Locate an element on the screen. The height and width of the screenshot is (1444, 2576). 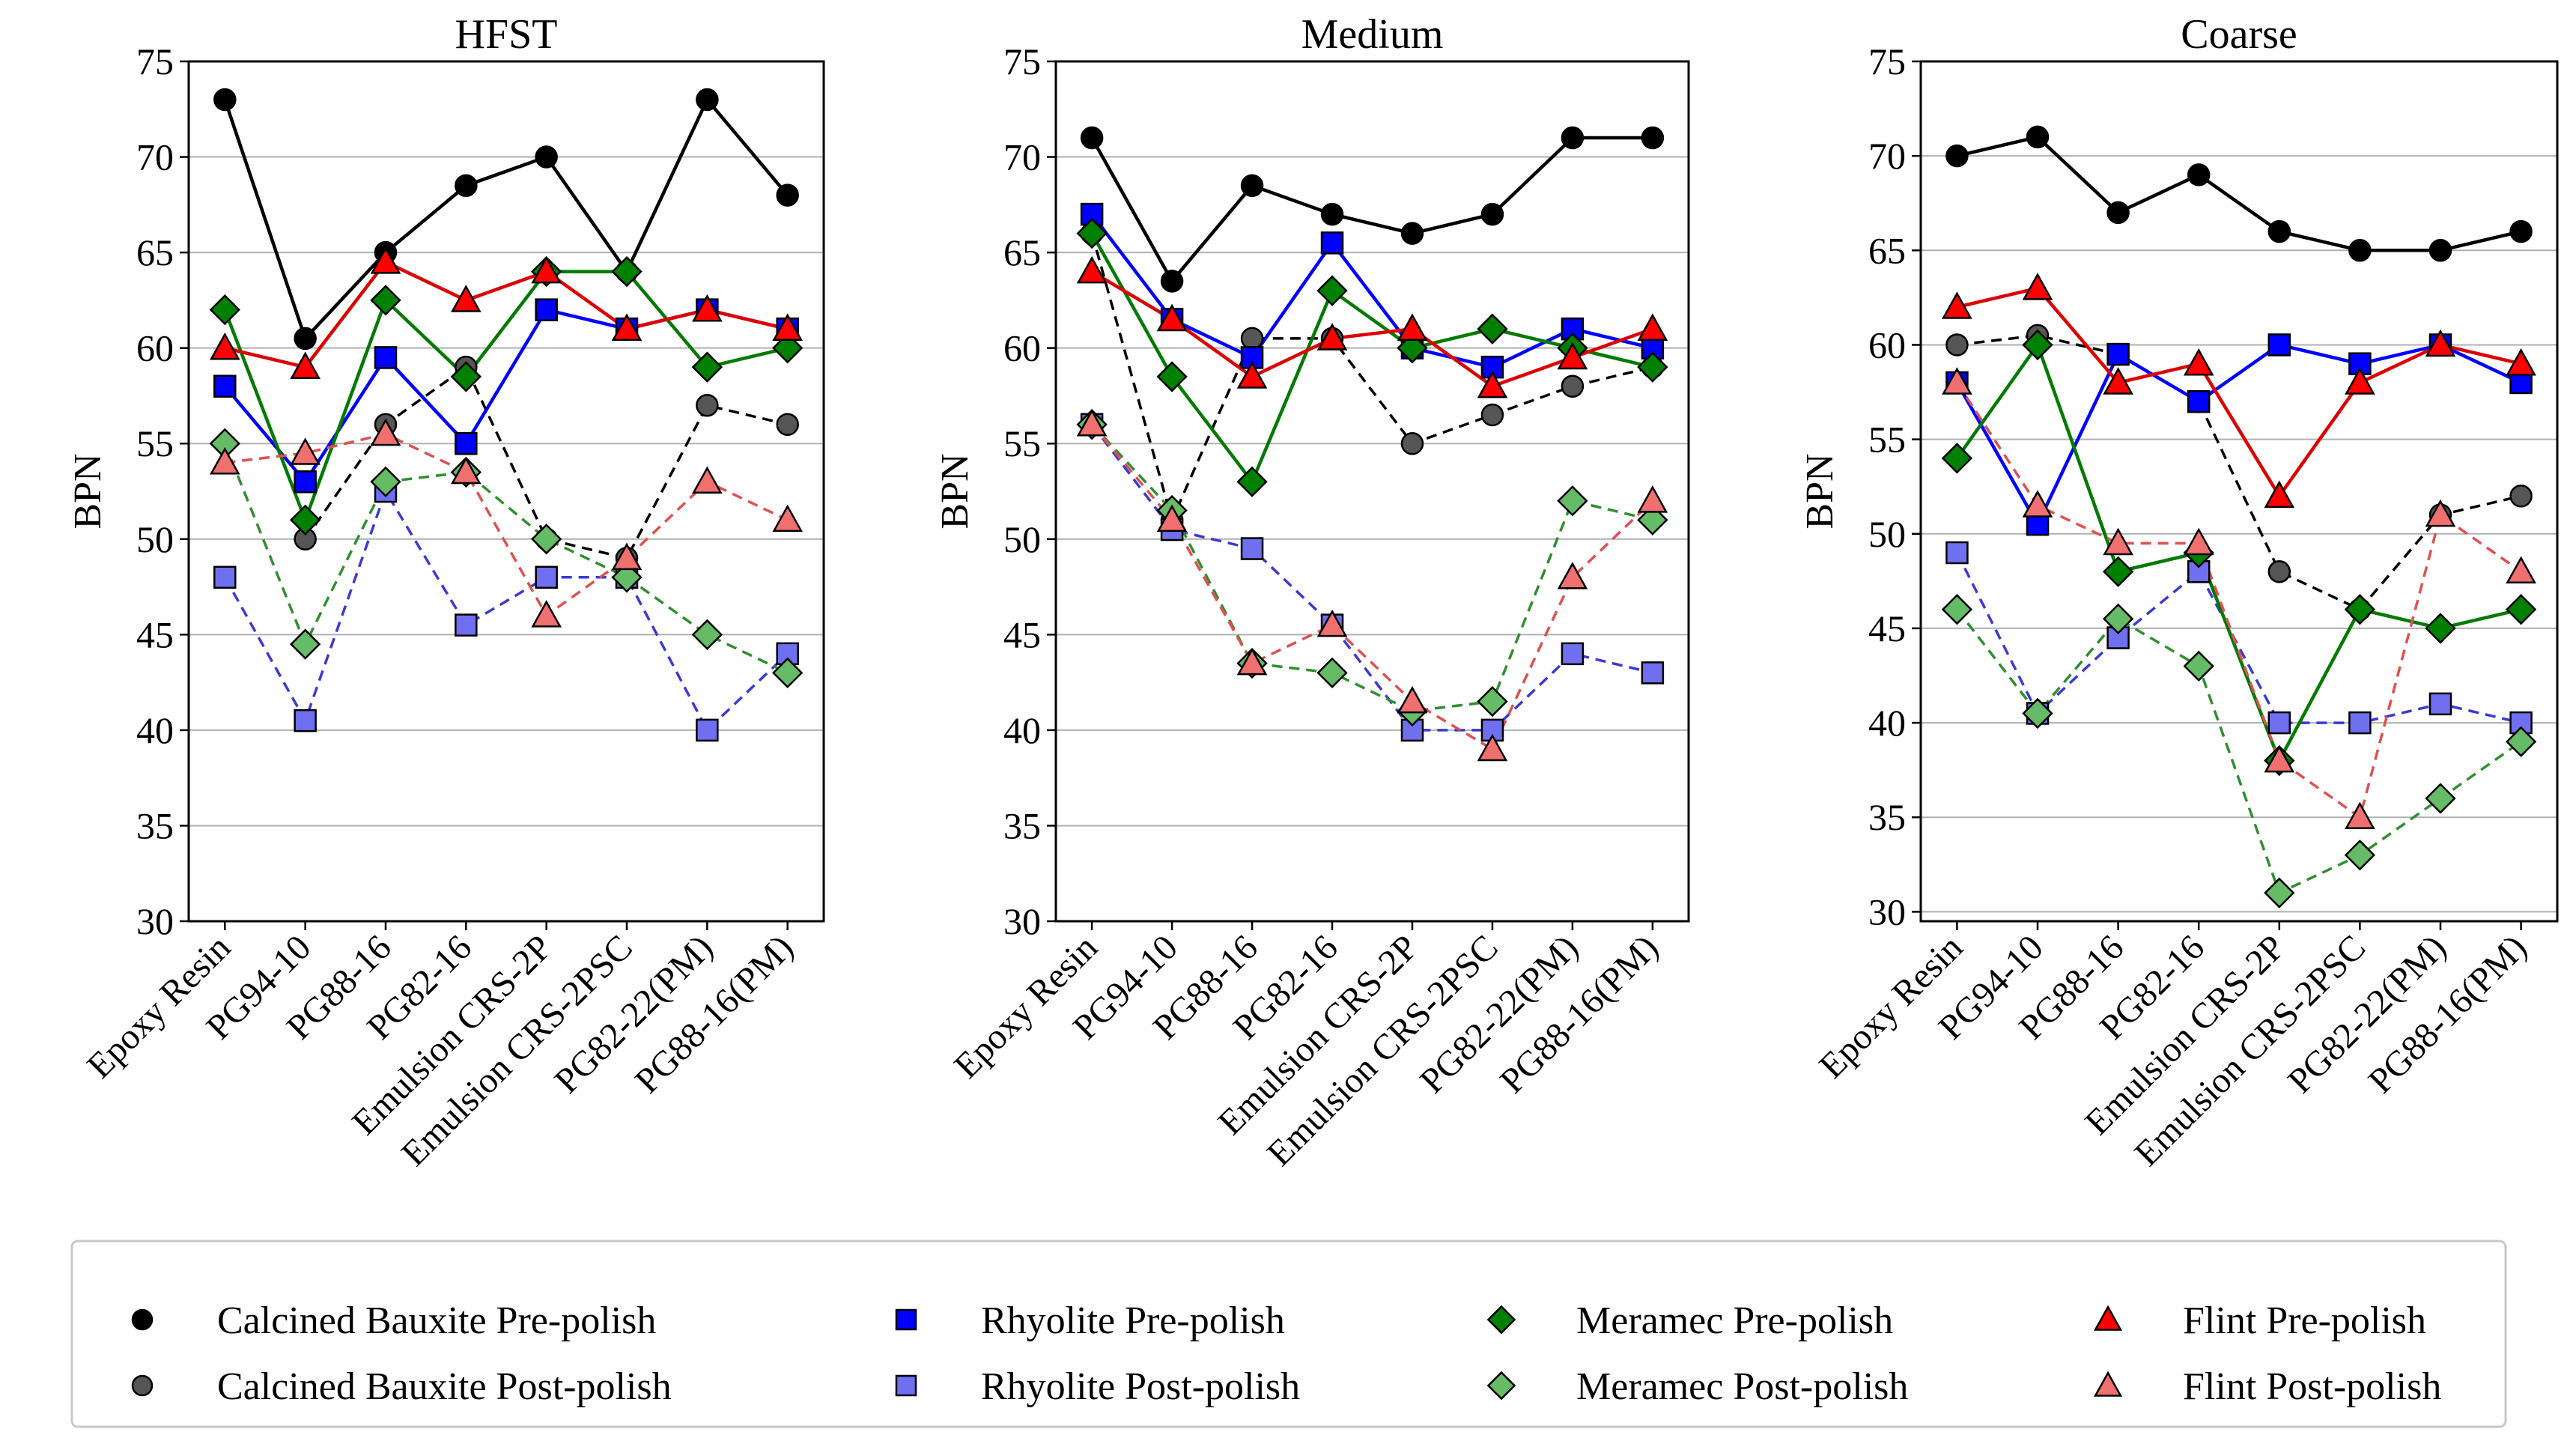
legend-entry-meramec-pre-polish: Meramec Pre-polish is located at coordinates (1689, 1320).